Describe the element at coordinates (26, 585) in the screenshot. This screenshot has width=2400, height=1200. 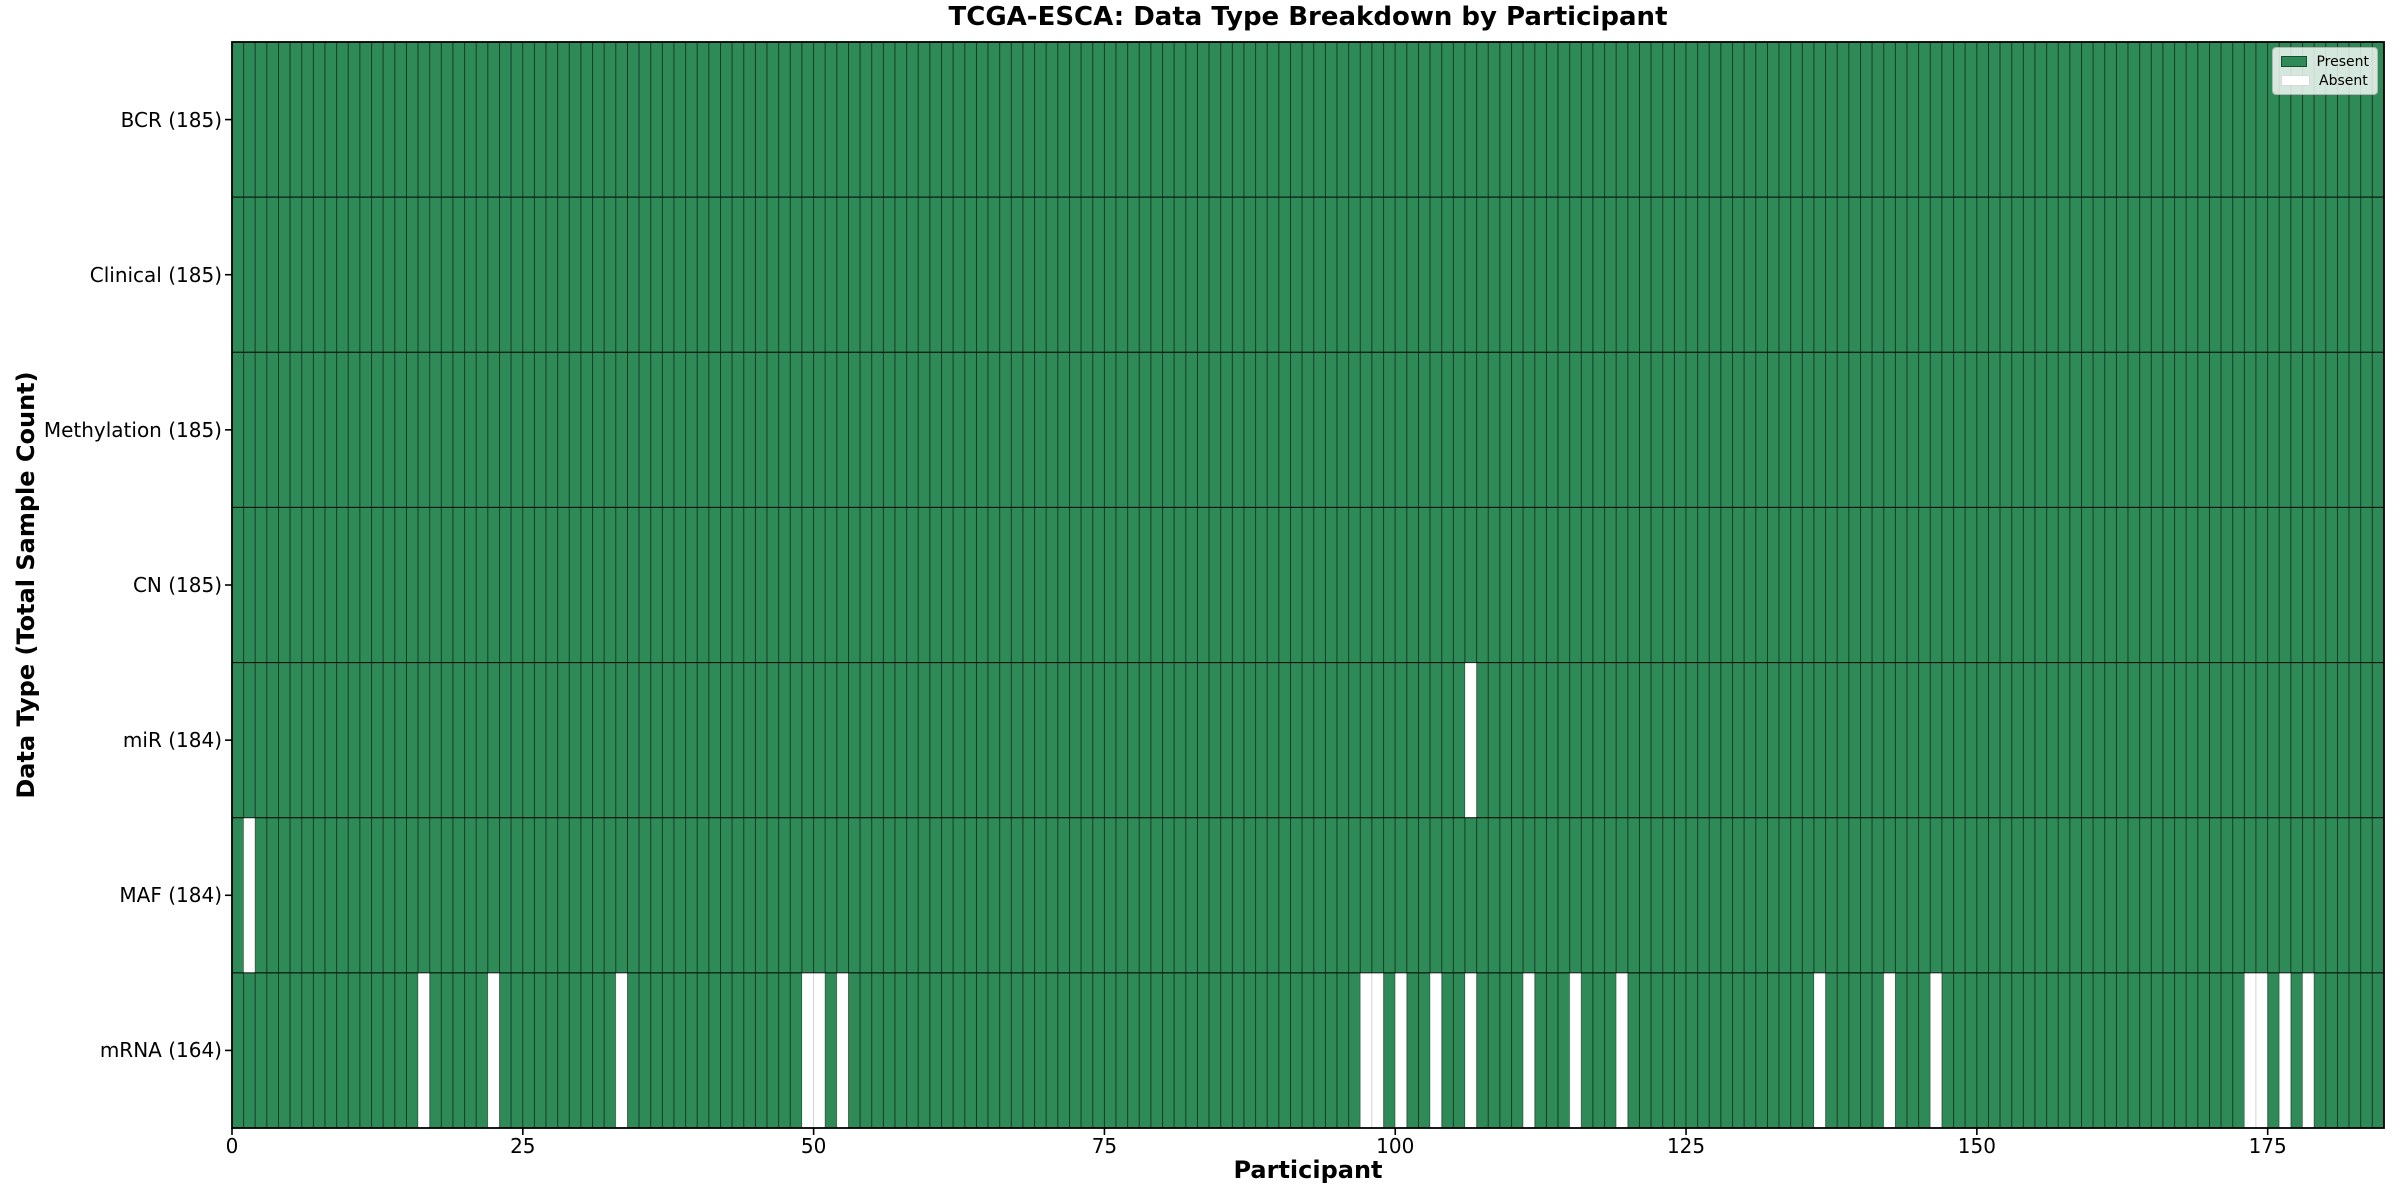
I see `y-axis-label: Data Type (Total Sample Count)` at that location.